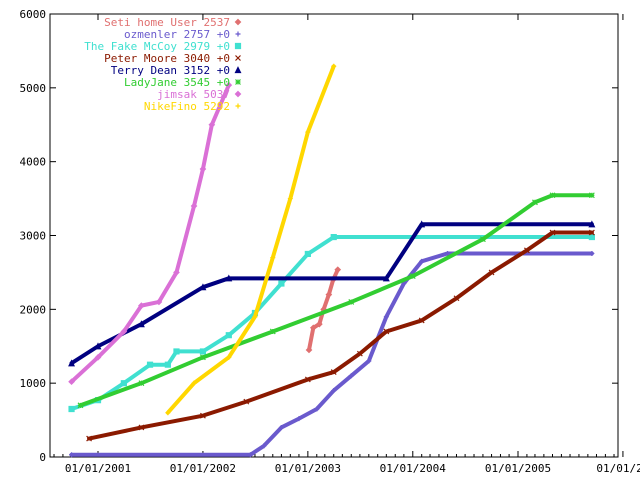  I want to click on y-tick-label: 1000, so click(33, 383).